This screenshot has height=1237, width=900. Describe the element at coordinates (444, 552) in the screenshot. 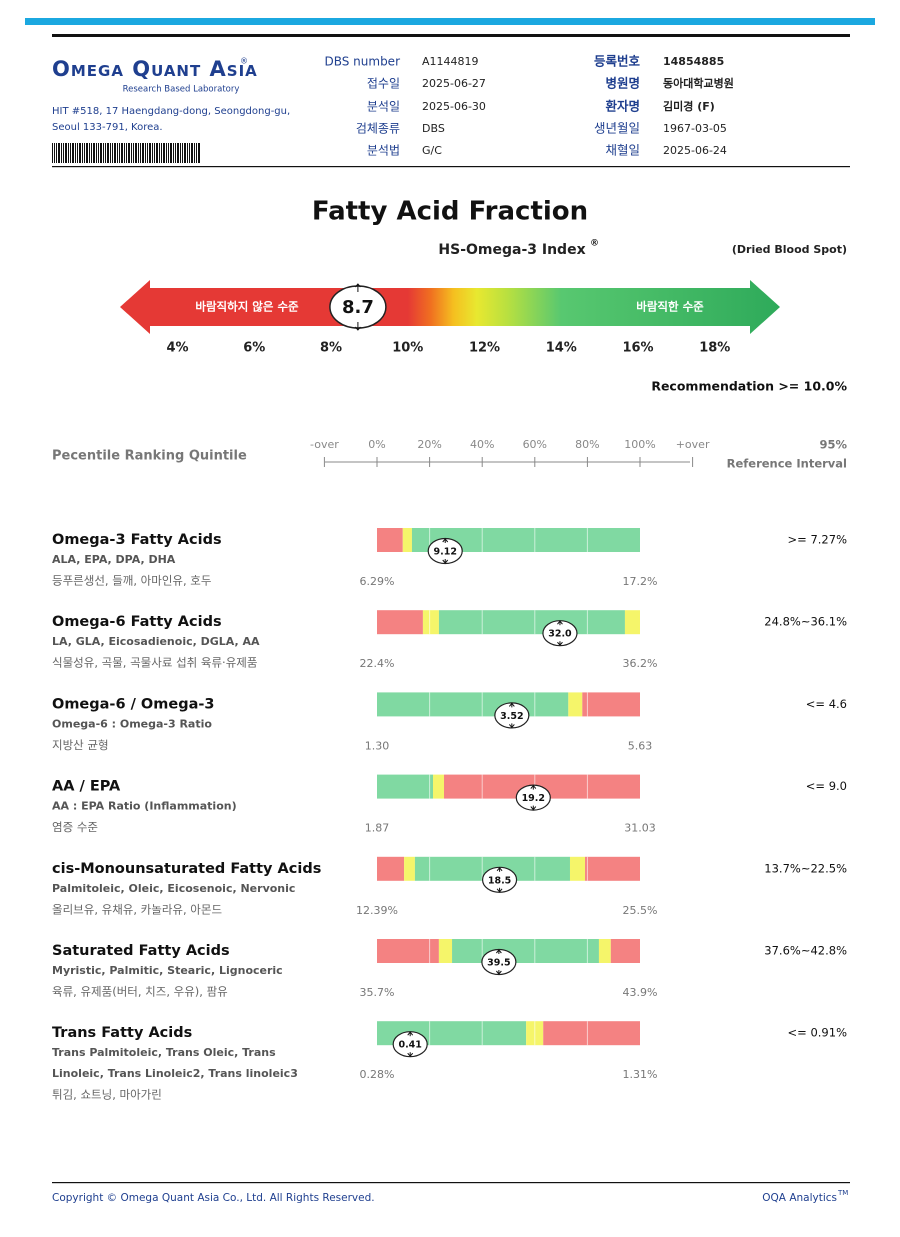

I see `value-label: 9.12` at that location.